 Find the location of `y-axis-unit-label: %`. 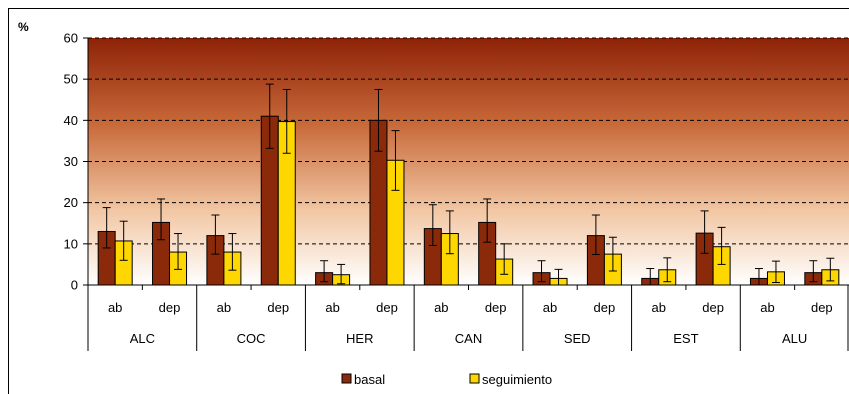

y-axis-unit-label: % is located at coordinates (23, 27).